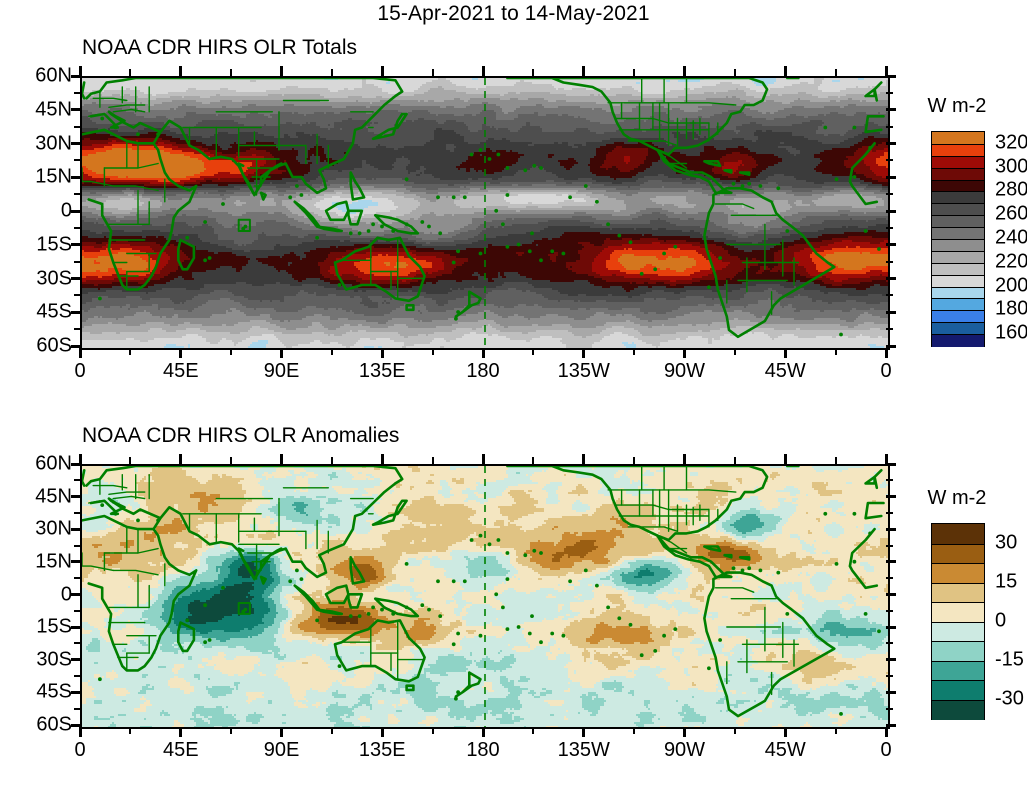 This screenshot has width=1027, height=788. Describe the element at coordinates (1009, 659) in the screenshot. I see `colorbar-anomalies-label--15: -15` at that location.